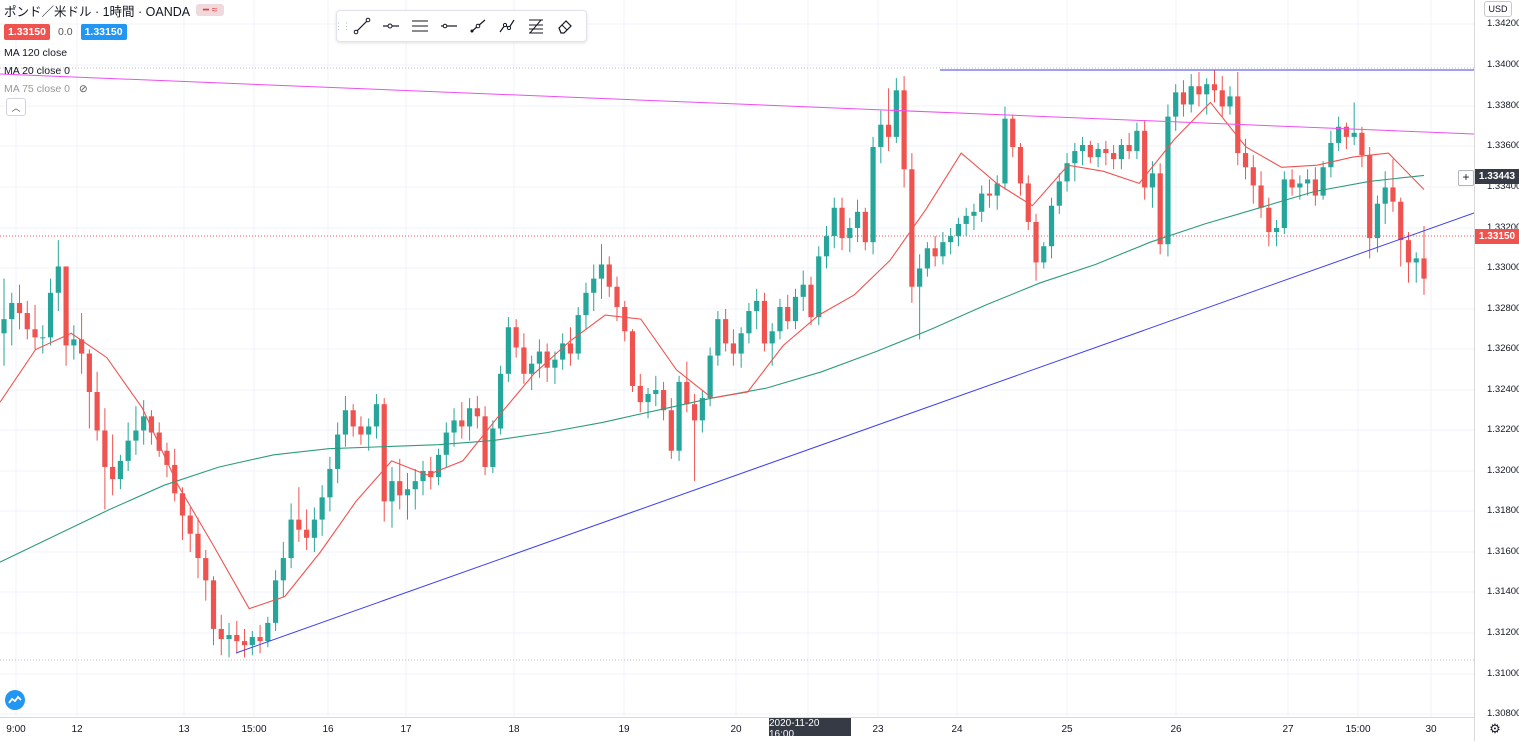  Describe the element at coordinates (37, 71) in the screenshot. I see `indicator-ma20: MA 20 close 0` at that location.